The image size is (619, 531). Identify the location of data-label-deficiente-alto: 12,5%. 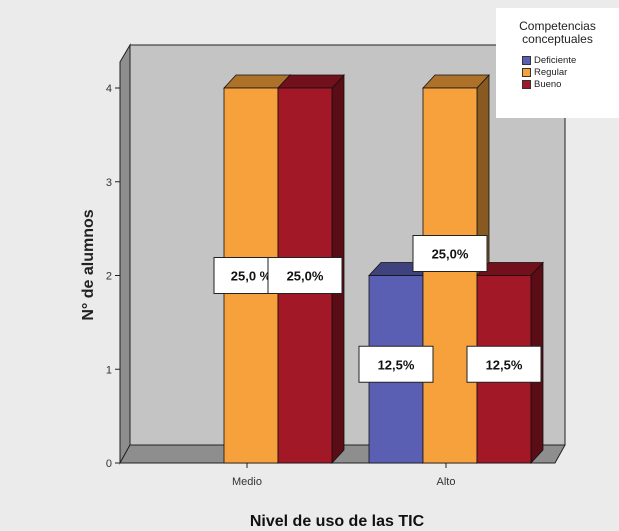
(396, 364).